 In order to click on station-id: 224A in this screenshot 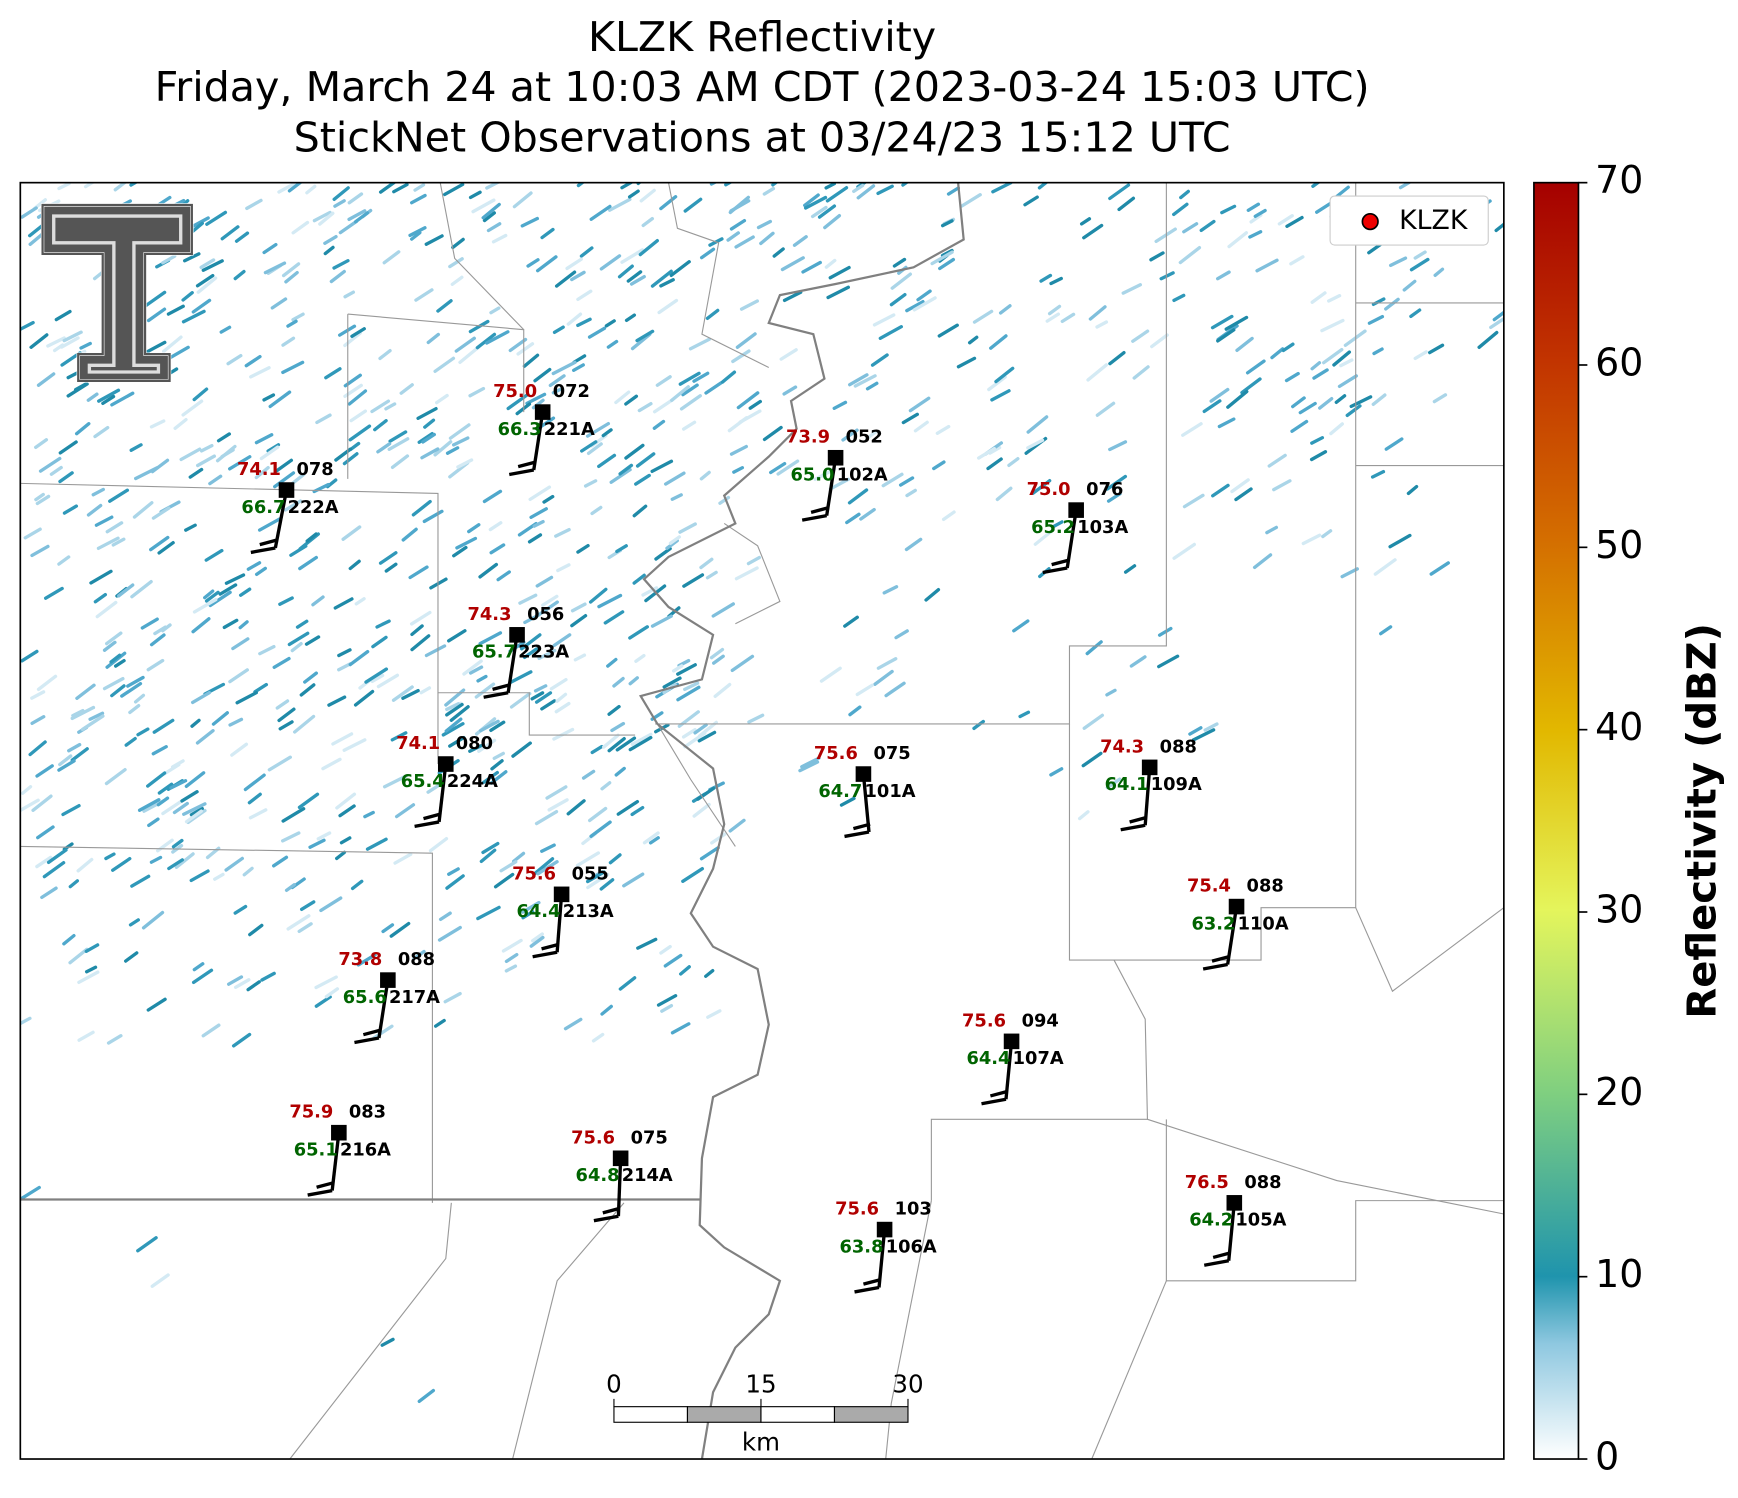, I will do `click(472, 781)`.